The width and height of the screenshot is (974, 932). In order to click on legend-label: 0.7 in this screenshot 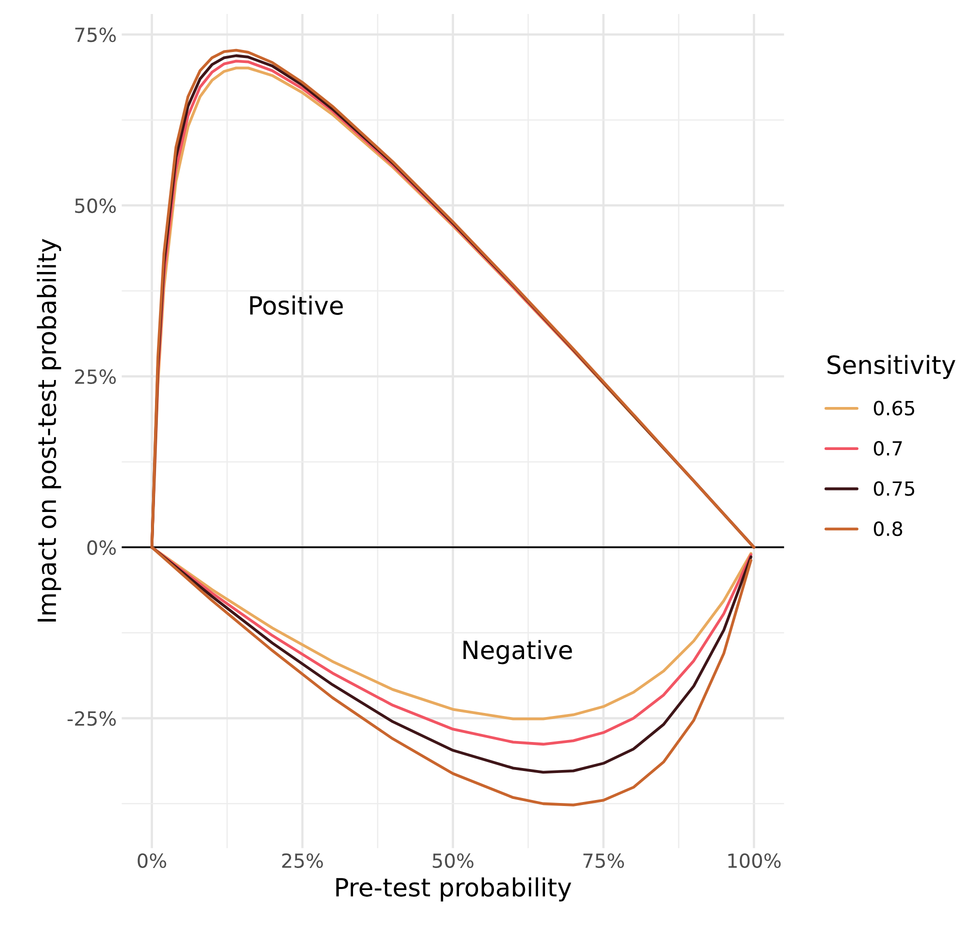, I will do `click(888, 448)`.